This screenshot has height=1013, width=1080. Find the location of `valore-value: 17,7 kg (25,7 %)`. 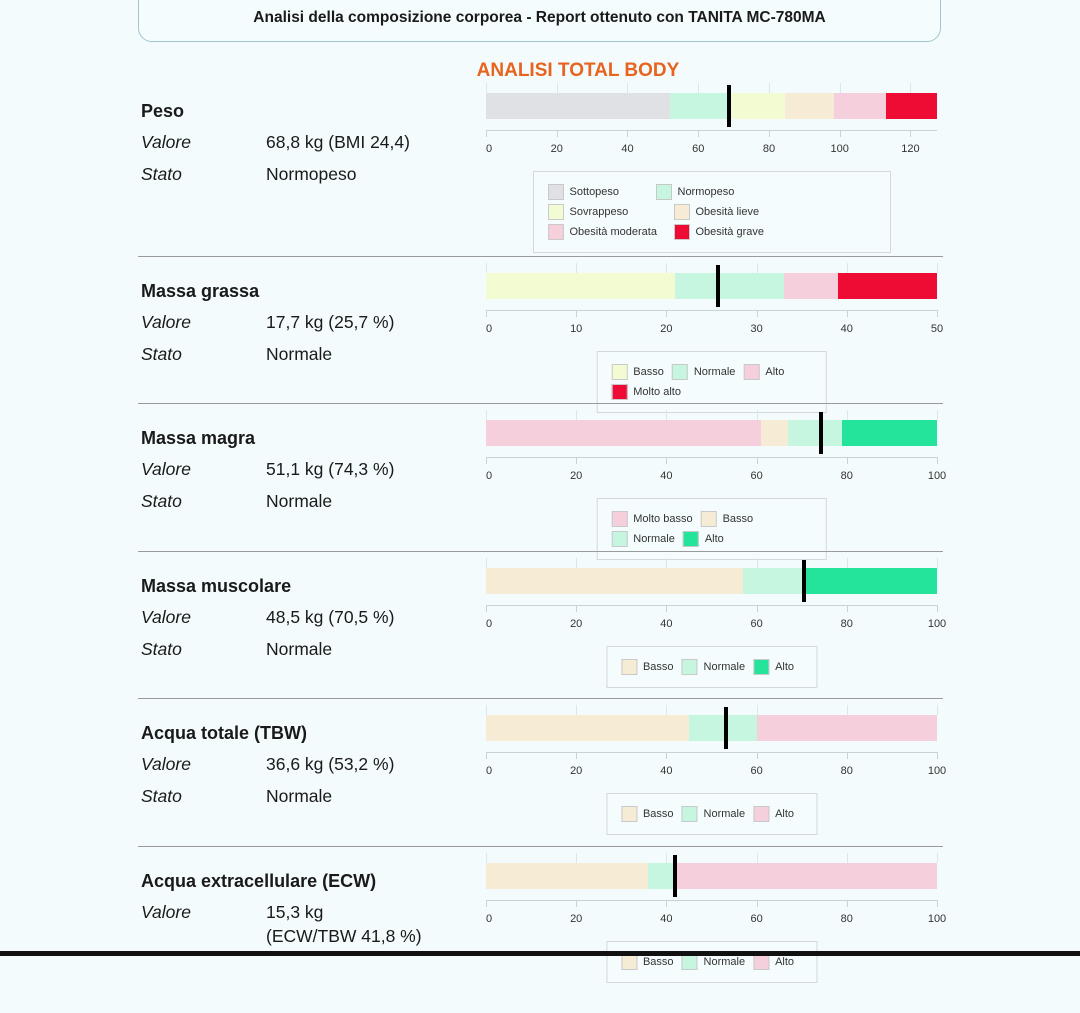

valore-value: 17,7 kg (25,7 %) is located at coordinates (330, 322).